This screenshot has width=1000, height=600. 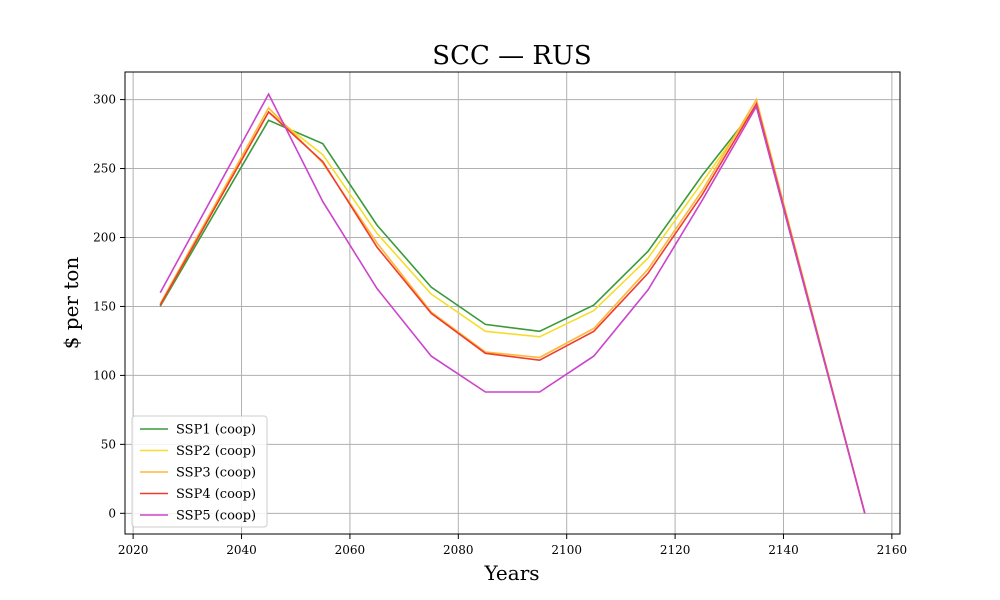 I want to click on x-axis-label: Years, so click(x=511, y=573).